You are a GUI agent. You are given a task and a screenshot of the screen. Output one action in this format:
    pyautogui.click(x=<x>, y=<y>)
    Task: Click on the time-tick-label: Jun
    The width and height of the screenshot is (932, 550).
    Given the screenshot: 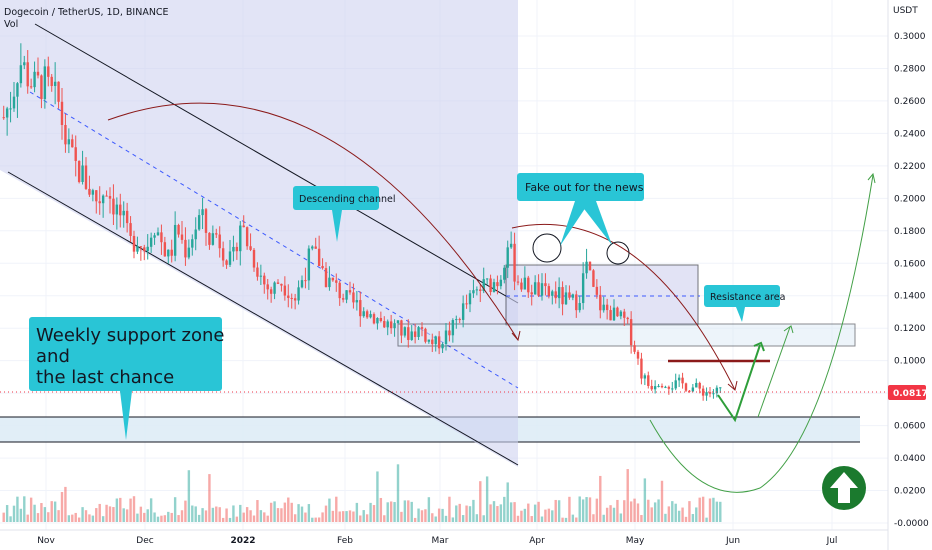 What is the action you would take?
    pyautogui.click(x=732, y=541)
    